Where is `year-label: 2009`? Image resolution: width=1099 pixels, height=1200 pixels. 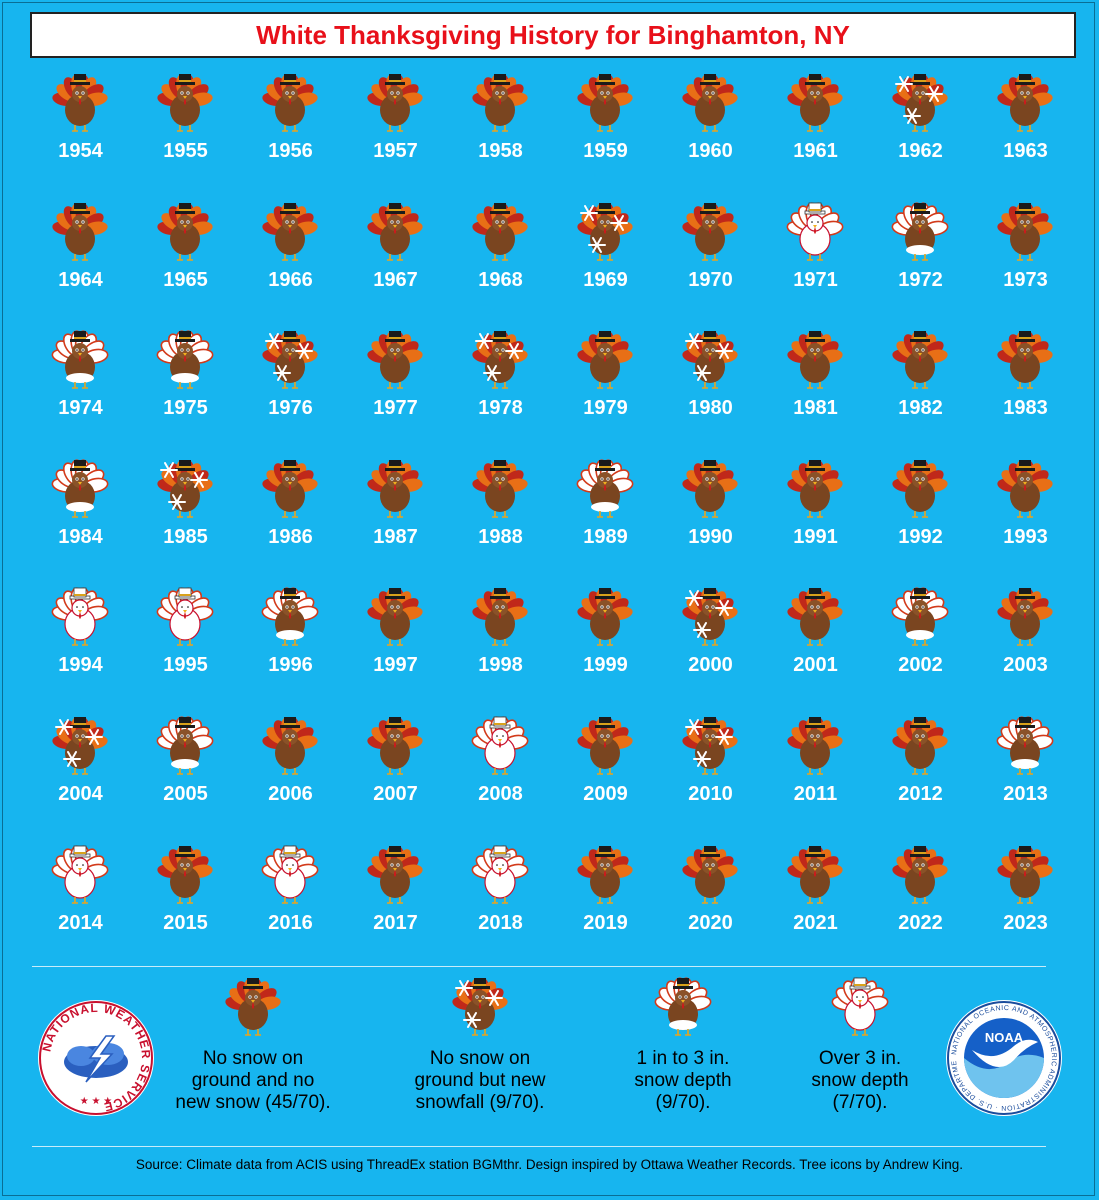 year-label: 2009 is located at coordinates (605, 794).